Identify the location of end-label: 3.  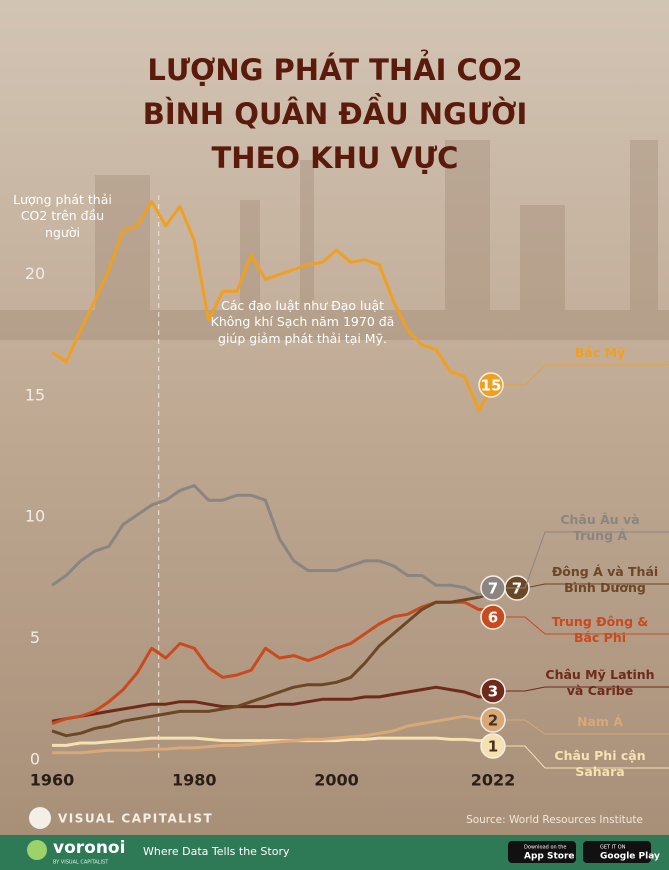
(493, 692).